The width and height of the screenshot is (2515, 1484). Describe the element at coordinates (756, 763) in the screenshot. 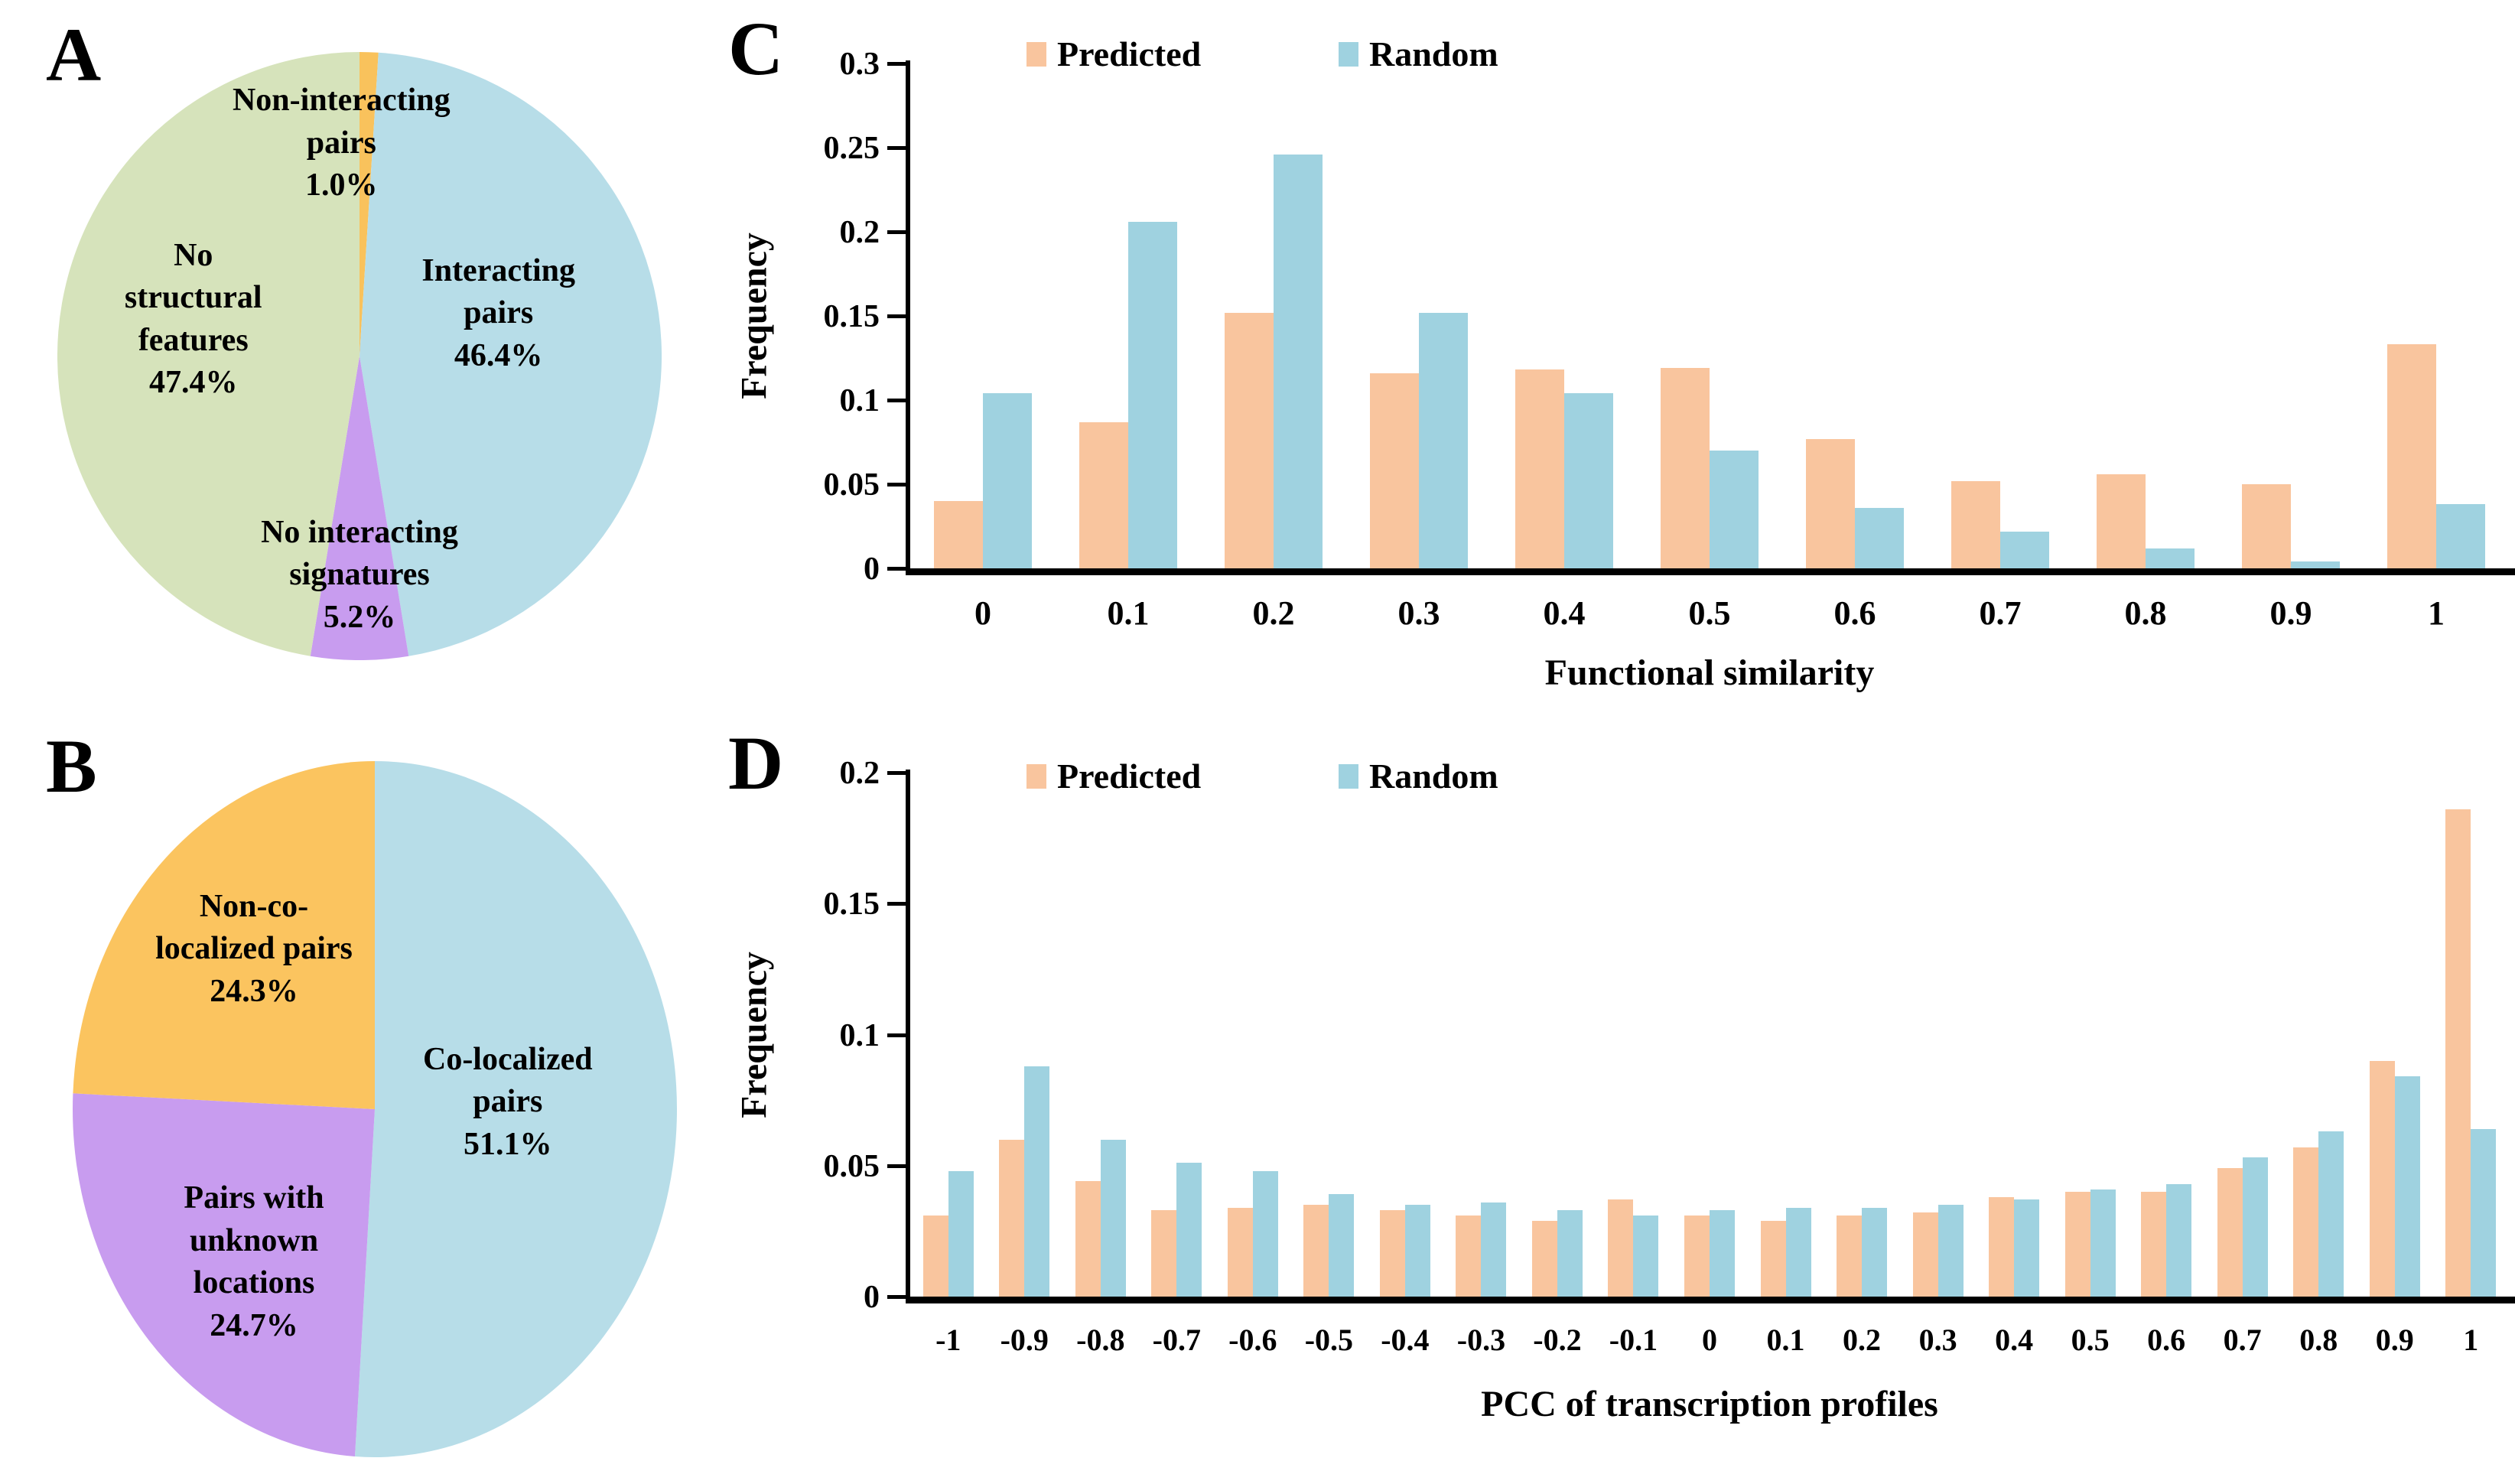

I see `panel-label-d: D` at that location.